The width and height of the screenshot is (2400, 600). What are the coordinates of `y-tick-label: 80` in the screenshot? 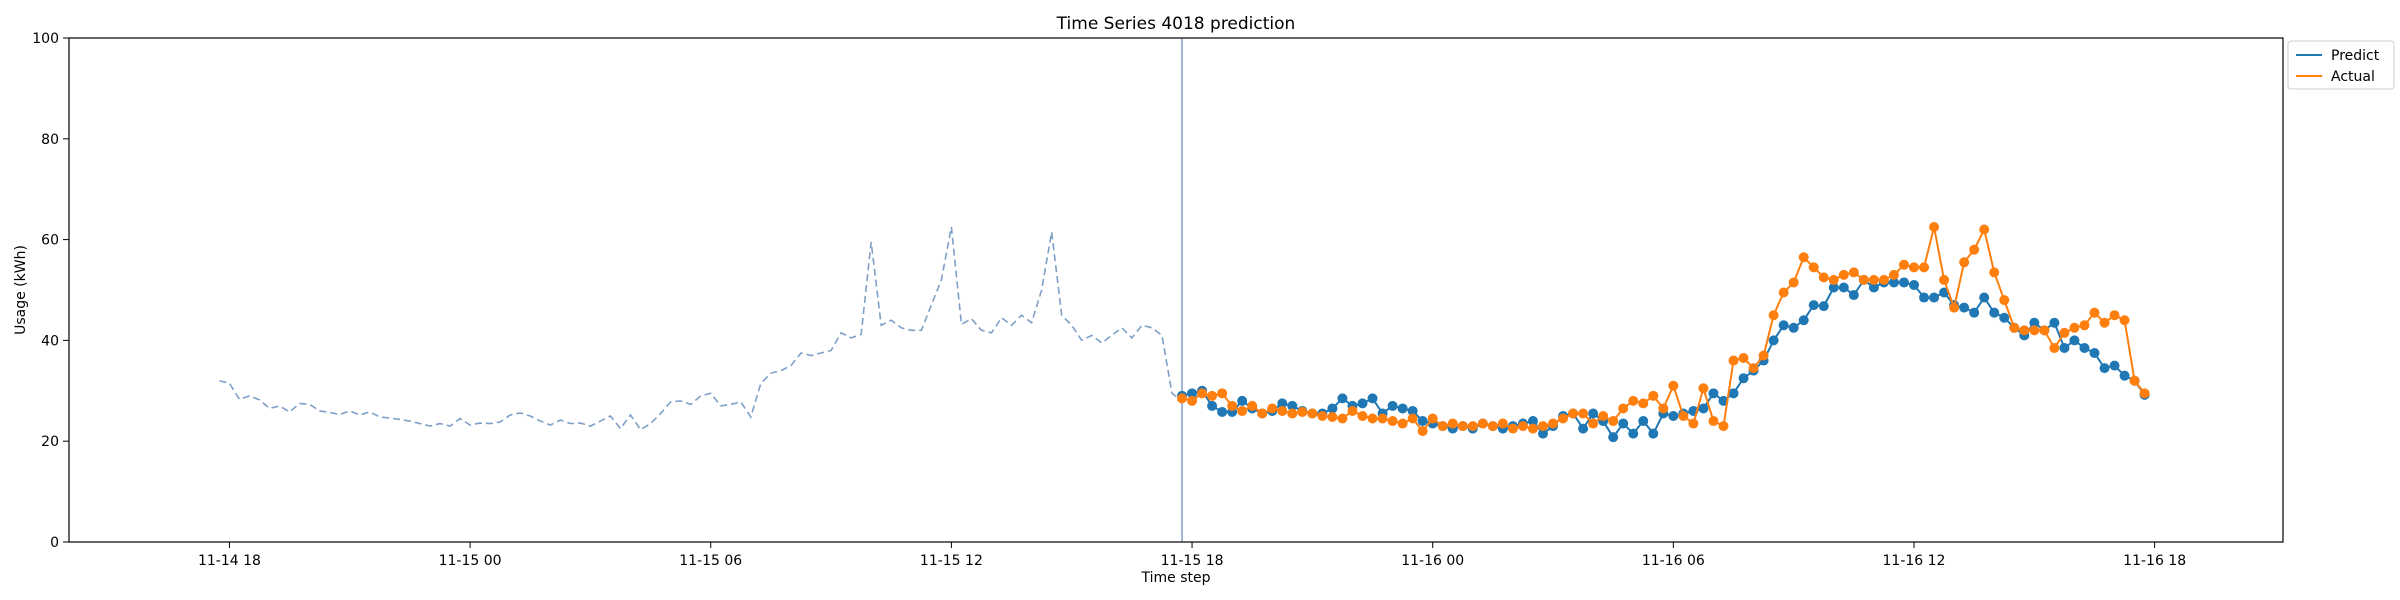 It's located at (50, 140).